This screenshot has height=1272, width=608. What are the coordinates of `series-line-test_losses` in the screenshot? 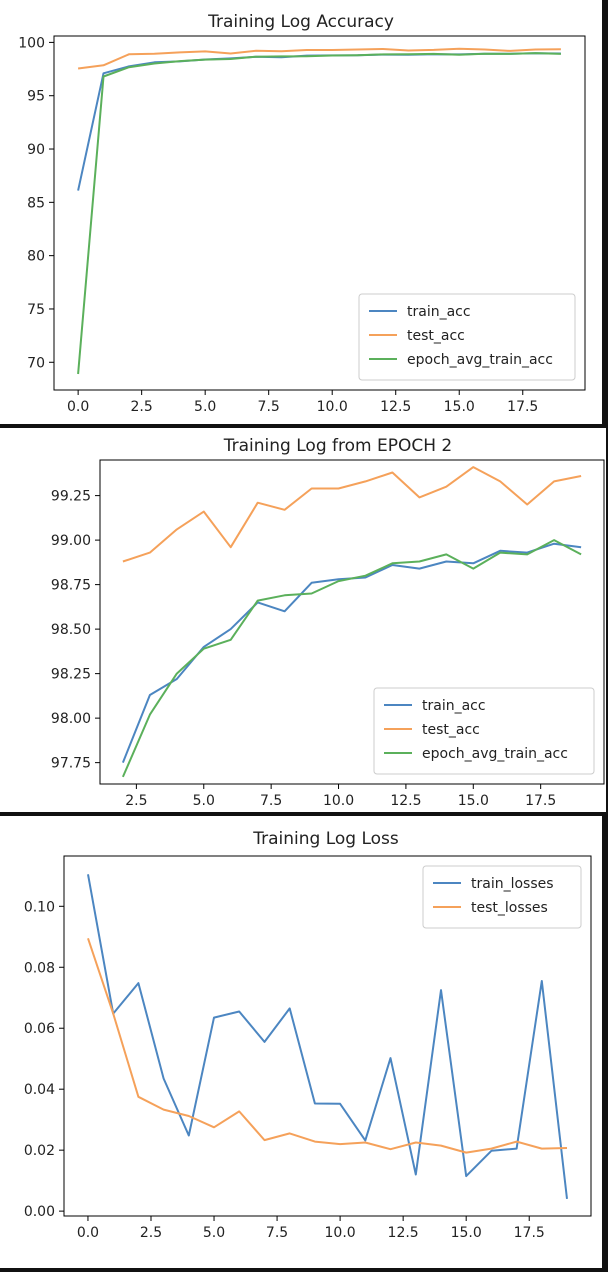 It's located at (327, 1045).